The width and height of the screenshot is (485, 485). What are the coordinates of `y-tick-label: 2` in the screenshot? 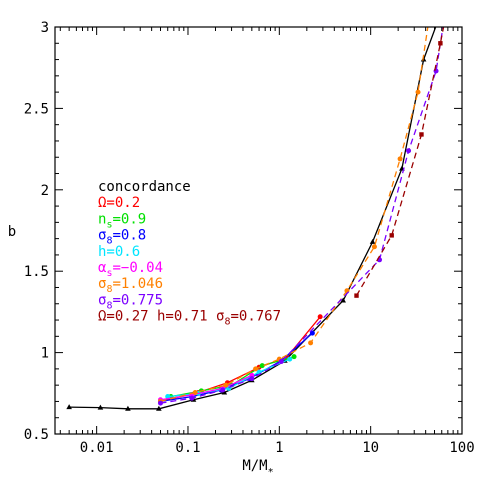 It's located at (45, 191).